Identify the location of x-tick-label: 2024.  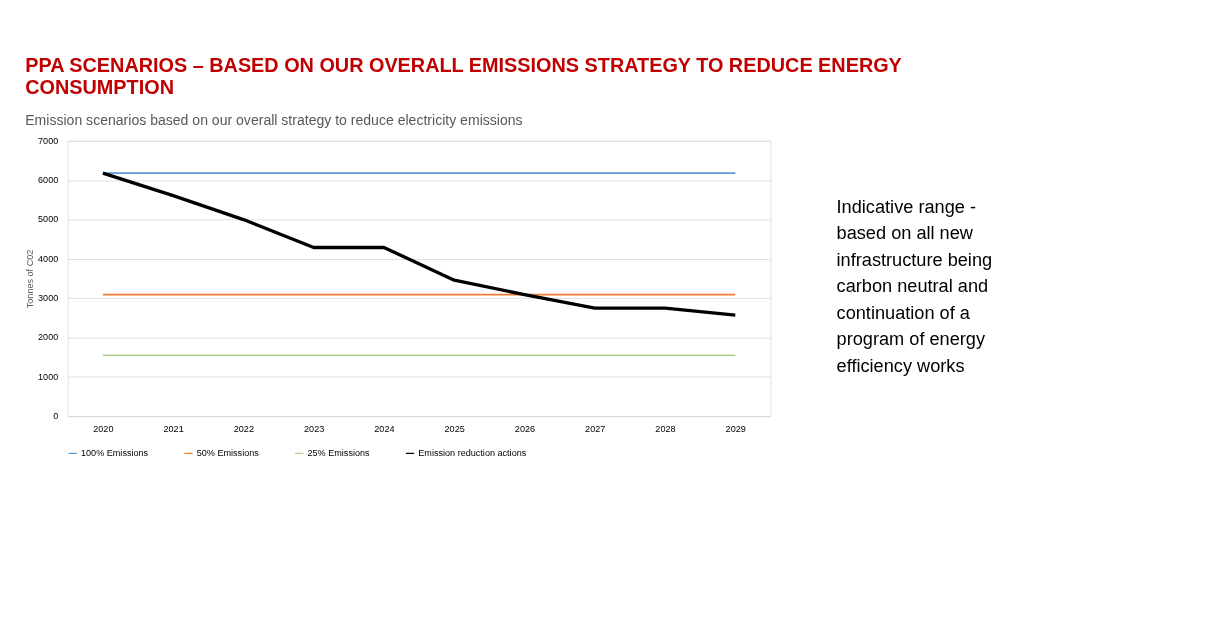
(384, 429).